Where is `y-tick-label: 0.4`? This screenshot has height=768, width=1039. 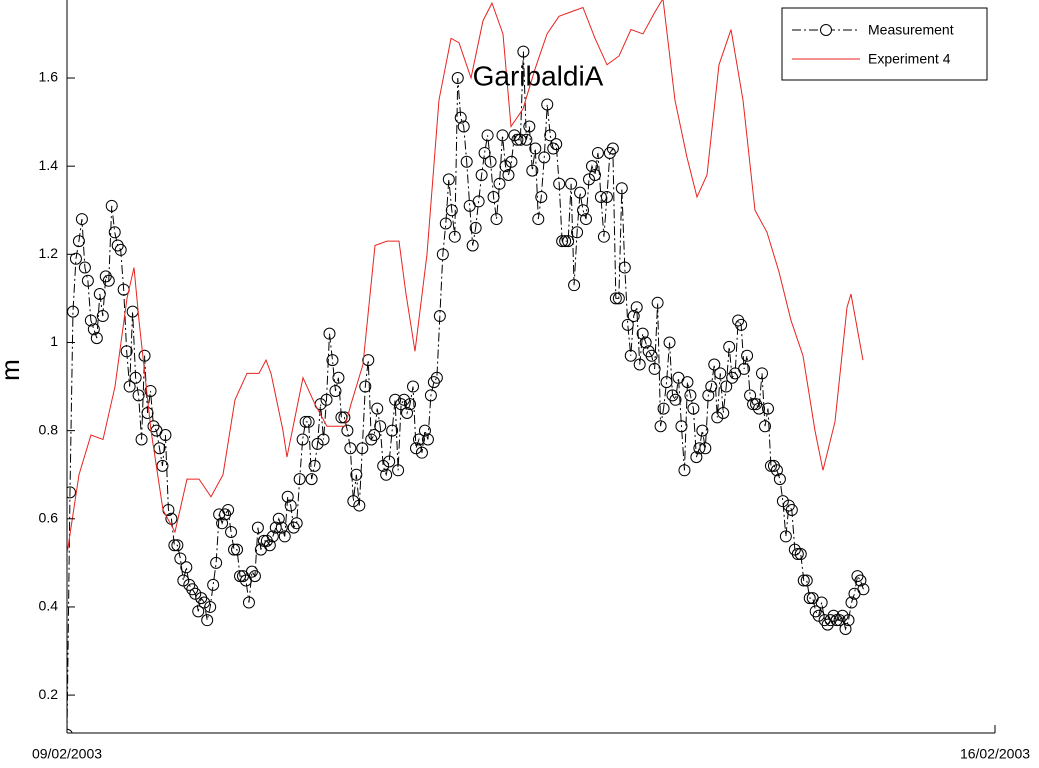
y-tick-label: 0.4 is located at coordinates (49, 606).